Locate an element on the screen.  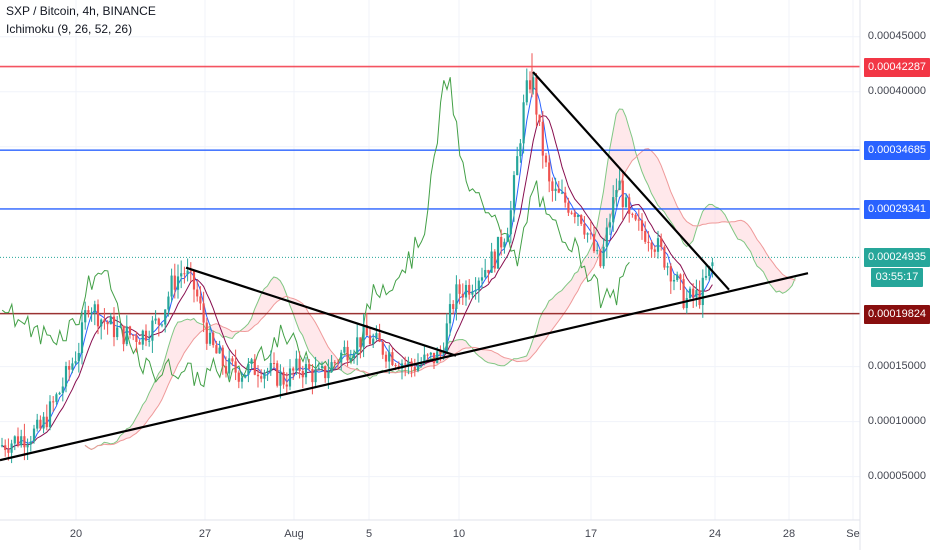
indicator-legend: Ichimoku (9, 26, 52, 26) is located at coordinates (69, 29).